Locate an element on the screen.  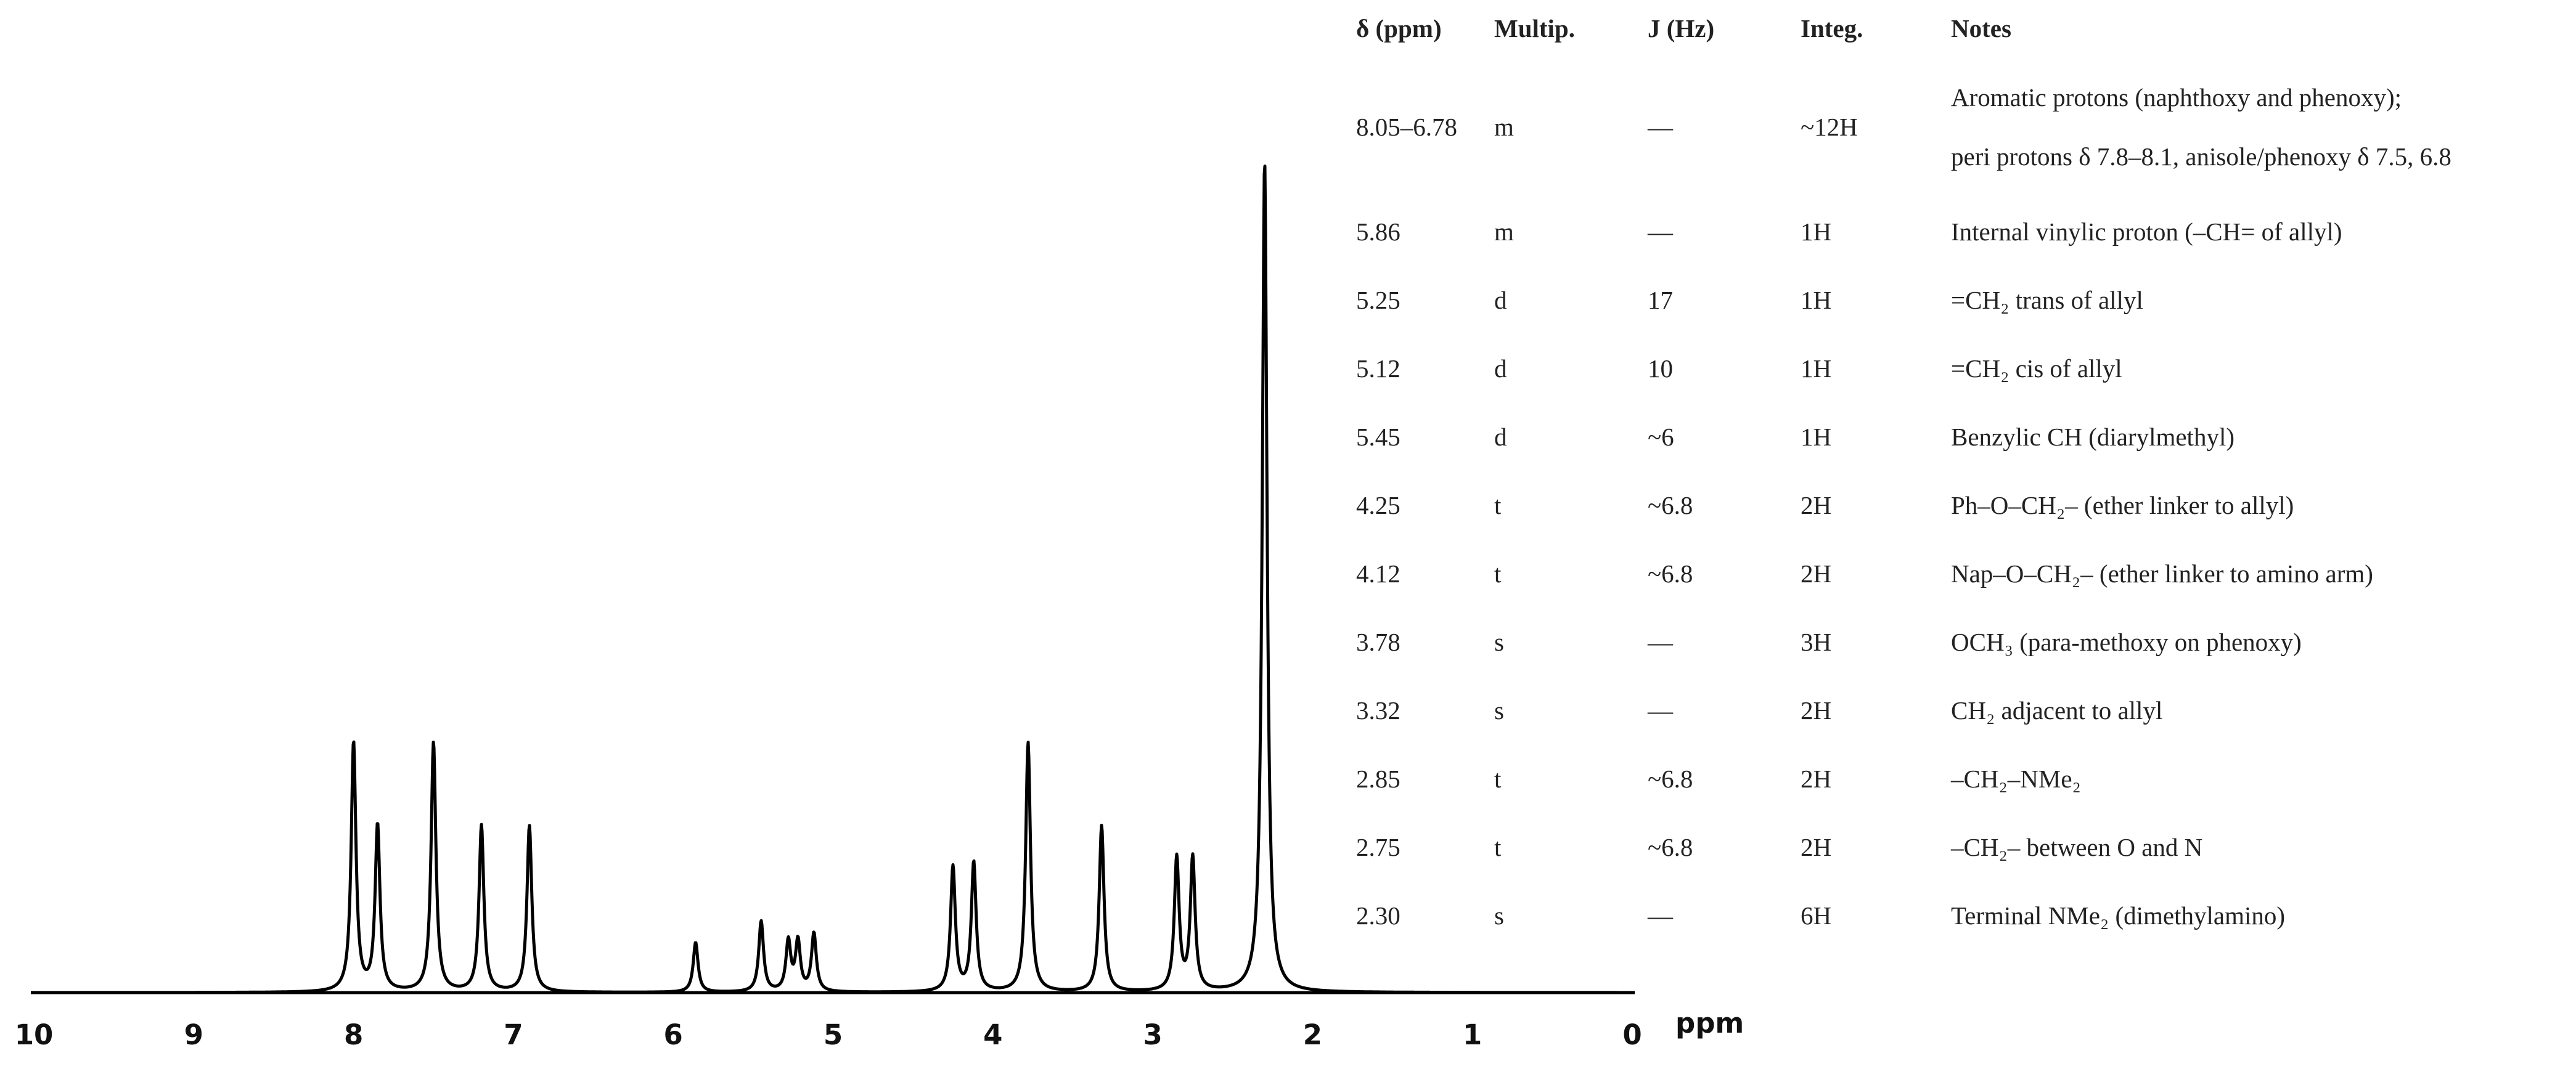
note-line: –CH₂–NMe₂ is located at coordinates (2016, 778).